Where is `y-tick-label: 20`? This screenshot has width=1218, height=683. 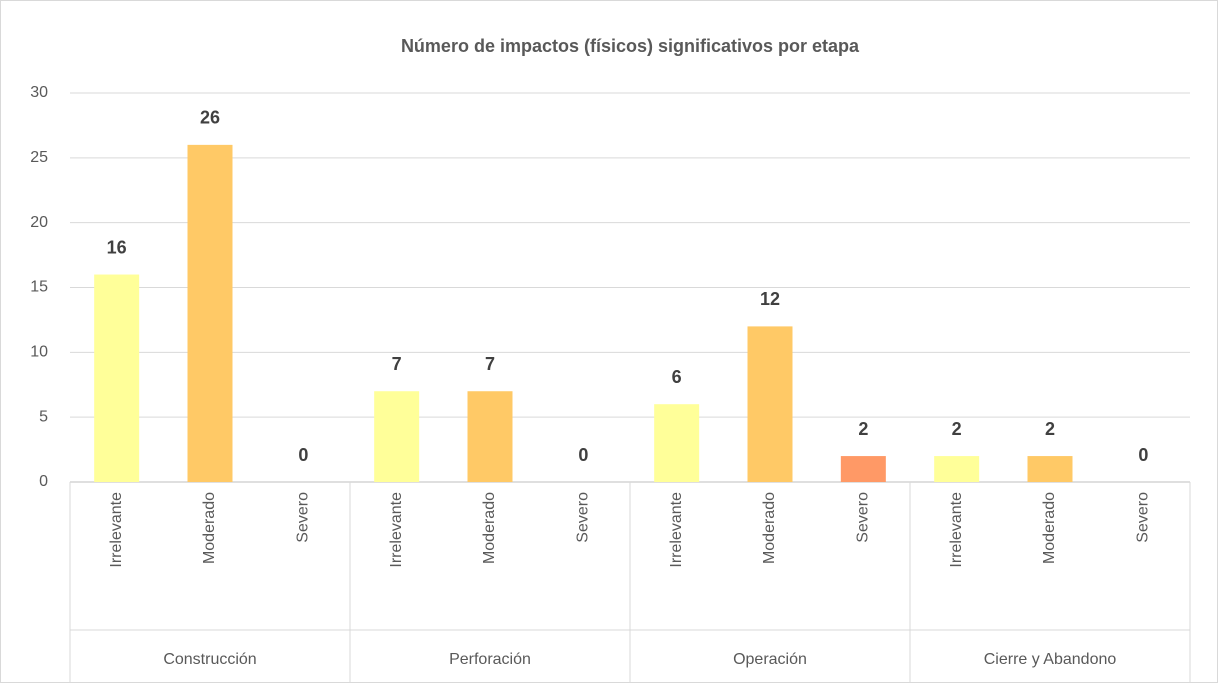
y-tick-label: 20 is located at coordinates (39, 222).